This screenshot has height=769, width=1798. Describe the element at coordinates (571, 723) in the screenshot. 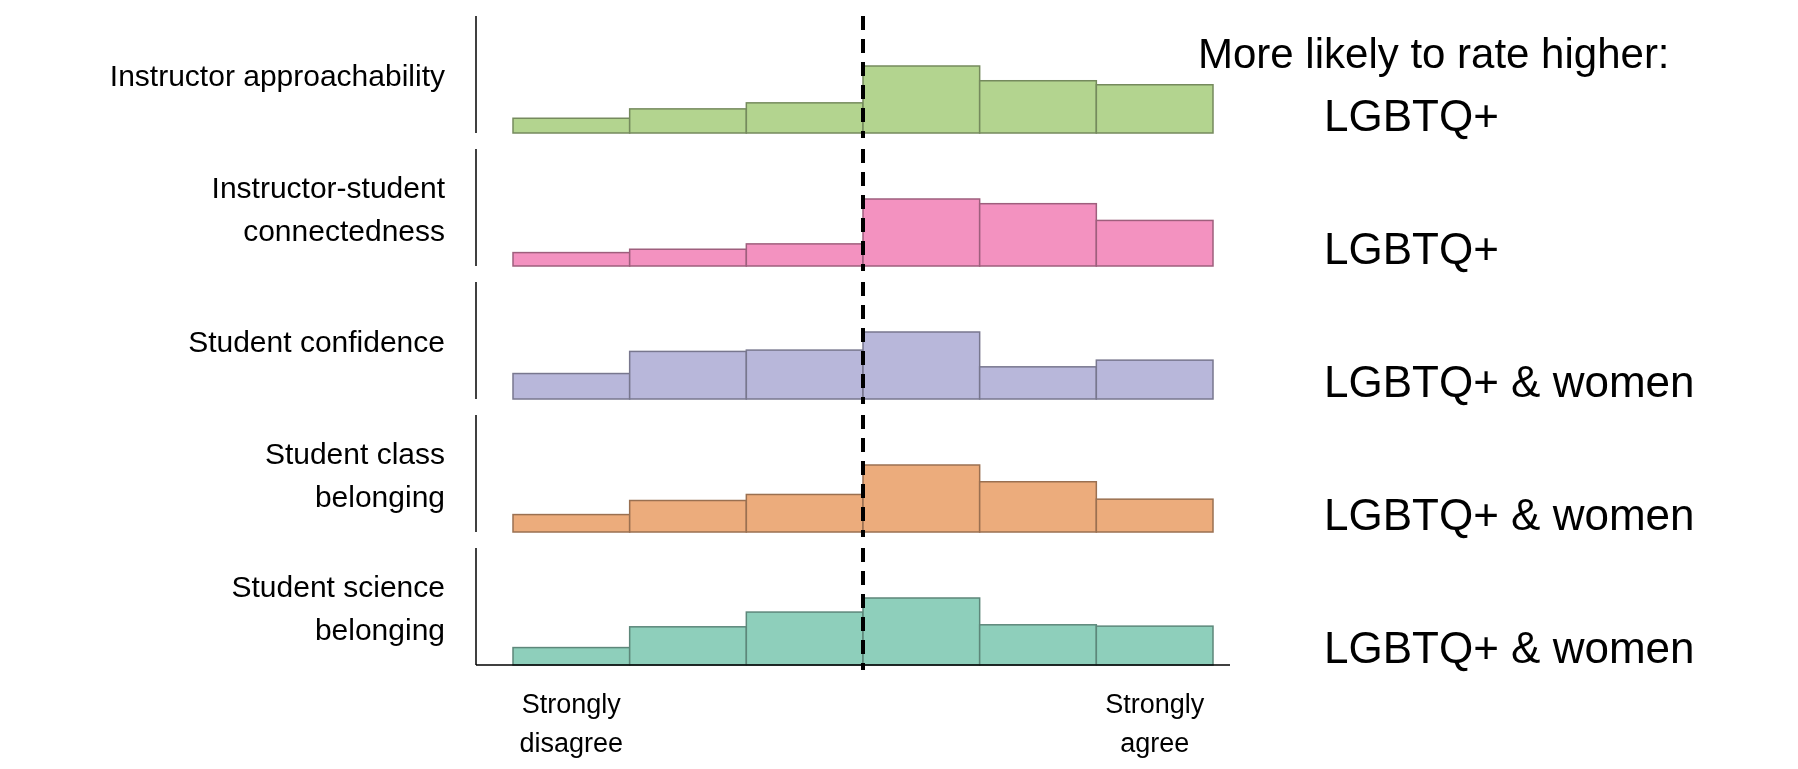

I see `x-tick-label: Strongly disagree` at that location.